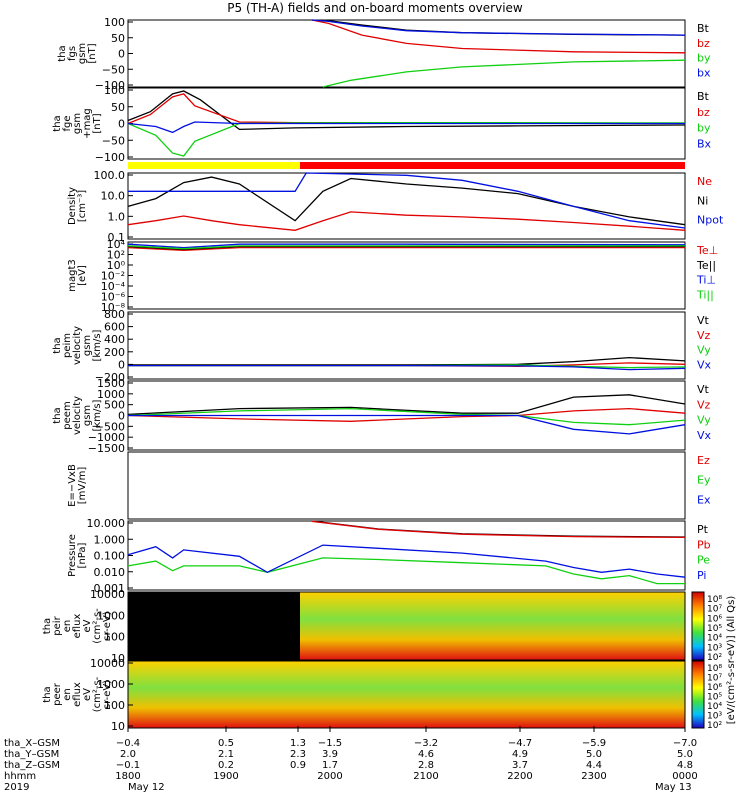 This screenshot has height=804, width=750. What do you see at coordinates (330, 743) in the screenshot?
I see `xaxis-value: −1.5` at bounding box center [330, 743].